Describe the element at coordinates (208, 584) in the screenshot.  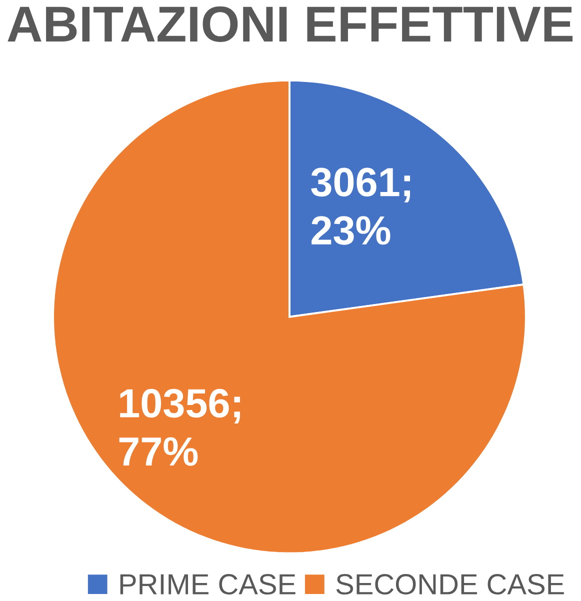
I see `legend-label: PRIME CASE` at that location.